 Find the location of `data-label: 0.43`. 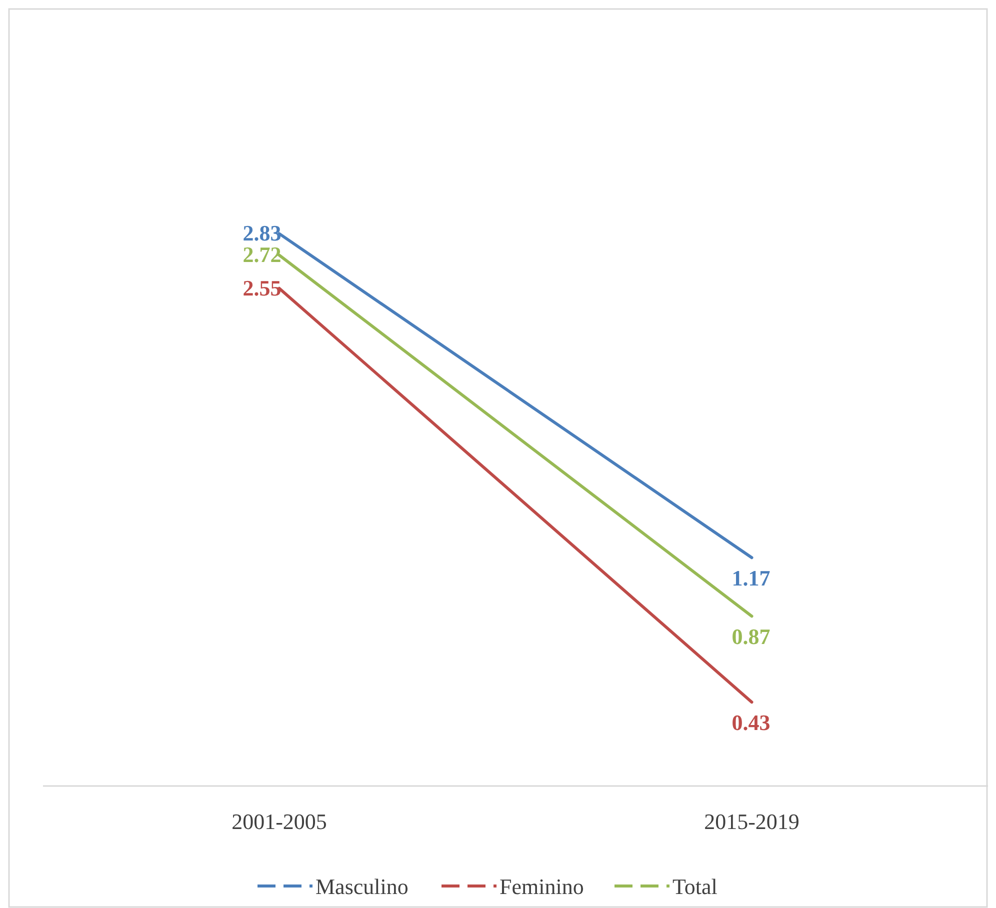

data-label: 0.43 is located at coordinates (751, 723).